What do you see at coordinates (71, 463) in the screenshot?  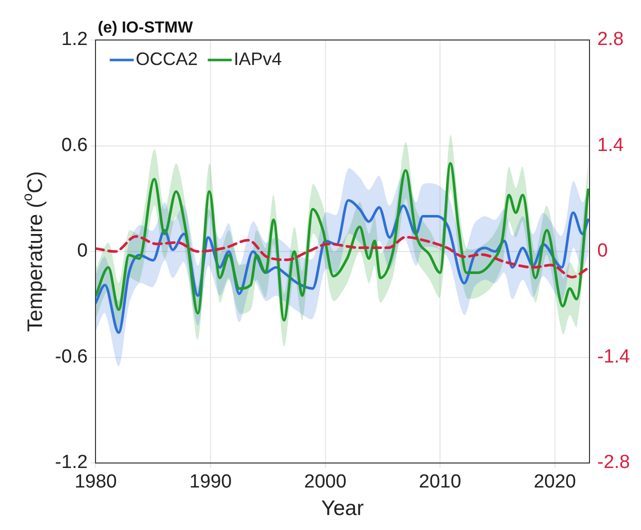 I see `y-tick-label: -1.2` at bounding box center [71, 463].